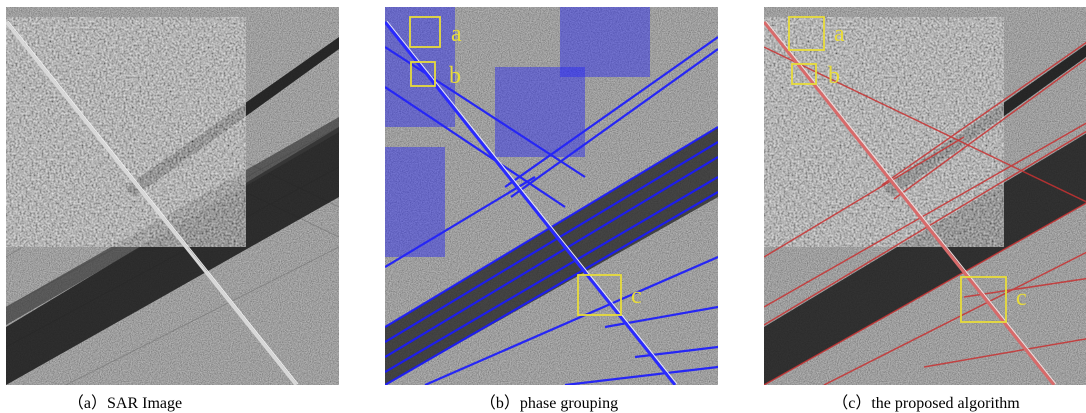 The width and height of the screenshot is (1086, 413). Describe the element at coordinates (549, 403) in the screenshot. I see `caption-b: （b）phase grouping` at that location.